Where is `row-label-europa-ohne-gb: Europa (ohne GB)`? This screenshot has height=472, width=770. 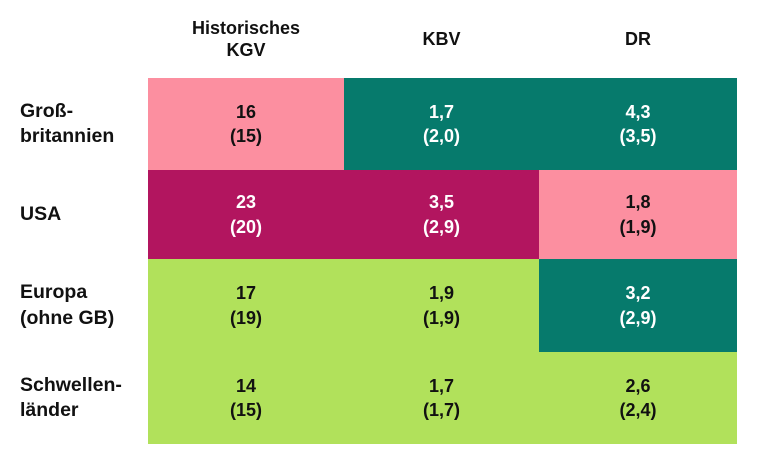
row-label-europa-ohne-gb: Europa (ohne GB) is located at coordinates (67, 305).